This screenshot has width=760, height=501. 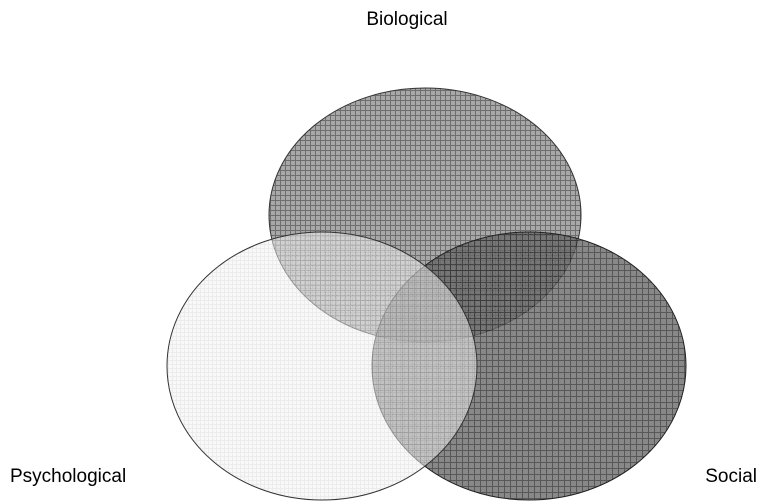 I want to click on label-biological: Biological, so click(x=406, y=19).